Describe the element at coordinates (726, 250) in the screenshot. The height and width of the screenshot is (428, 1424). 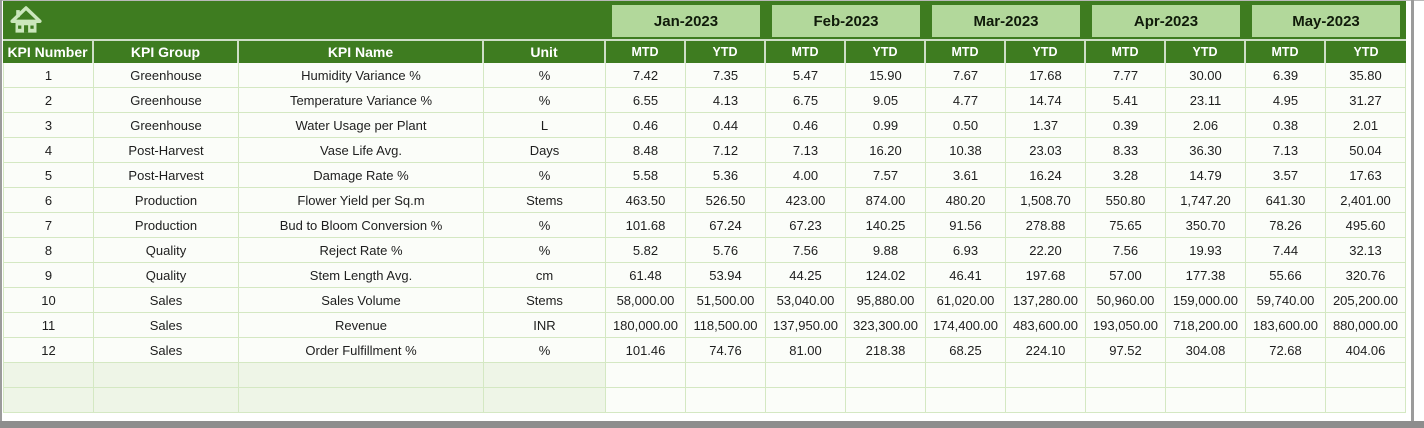
I see `cell-value: 5.76` at that location.